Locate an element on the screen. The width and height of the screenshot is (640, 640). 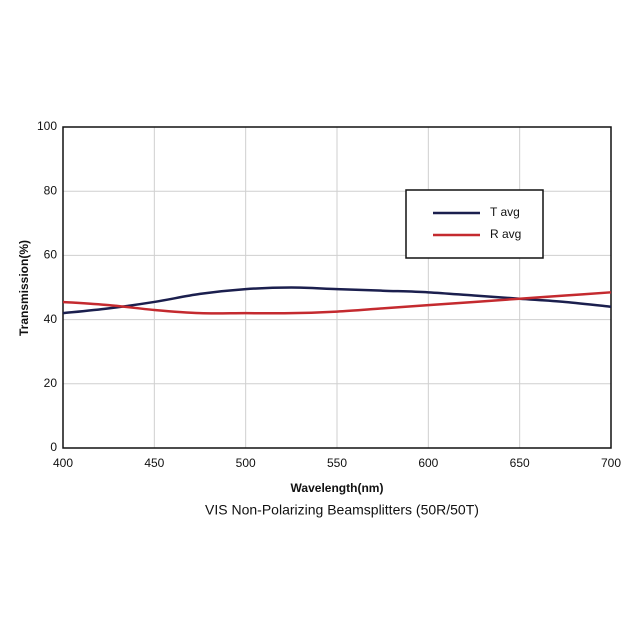
x-tick-label: 700 is located at coordinates (611, 463).